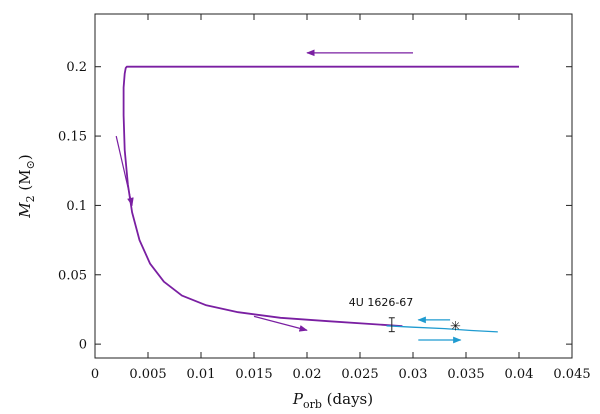 The height and width of the screenshot is (414, 600). I want to click on x-tick-label: 0.01, so click(201, 374).